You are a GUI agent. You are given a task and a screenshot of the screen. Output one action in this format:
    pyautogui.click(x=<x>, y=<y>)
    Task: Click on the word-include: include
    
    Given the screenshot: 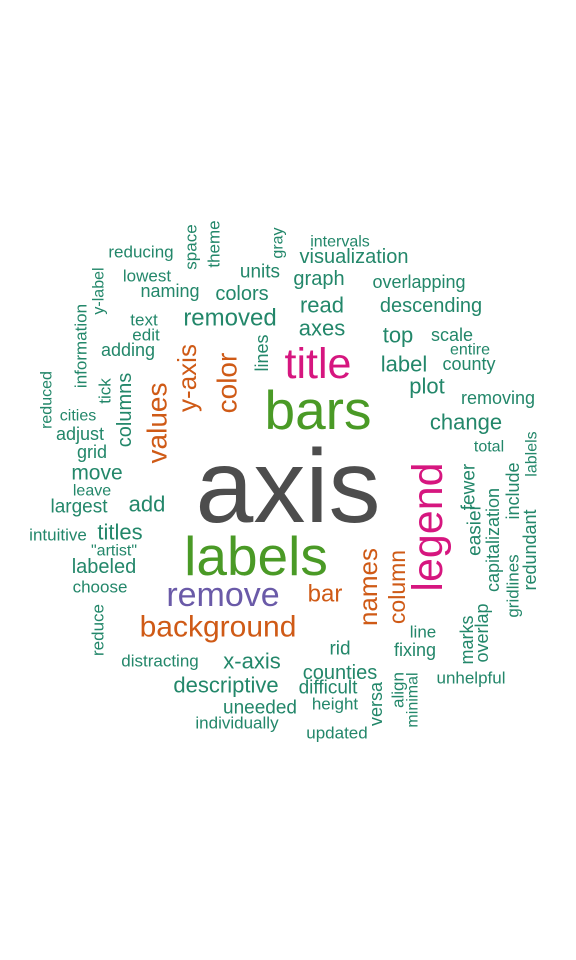 What is the action you would take?
    pyautogui.click(x=513, y=490)
    